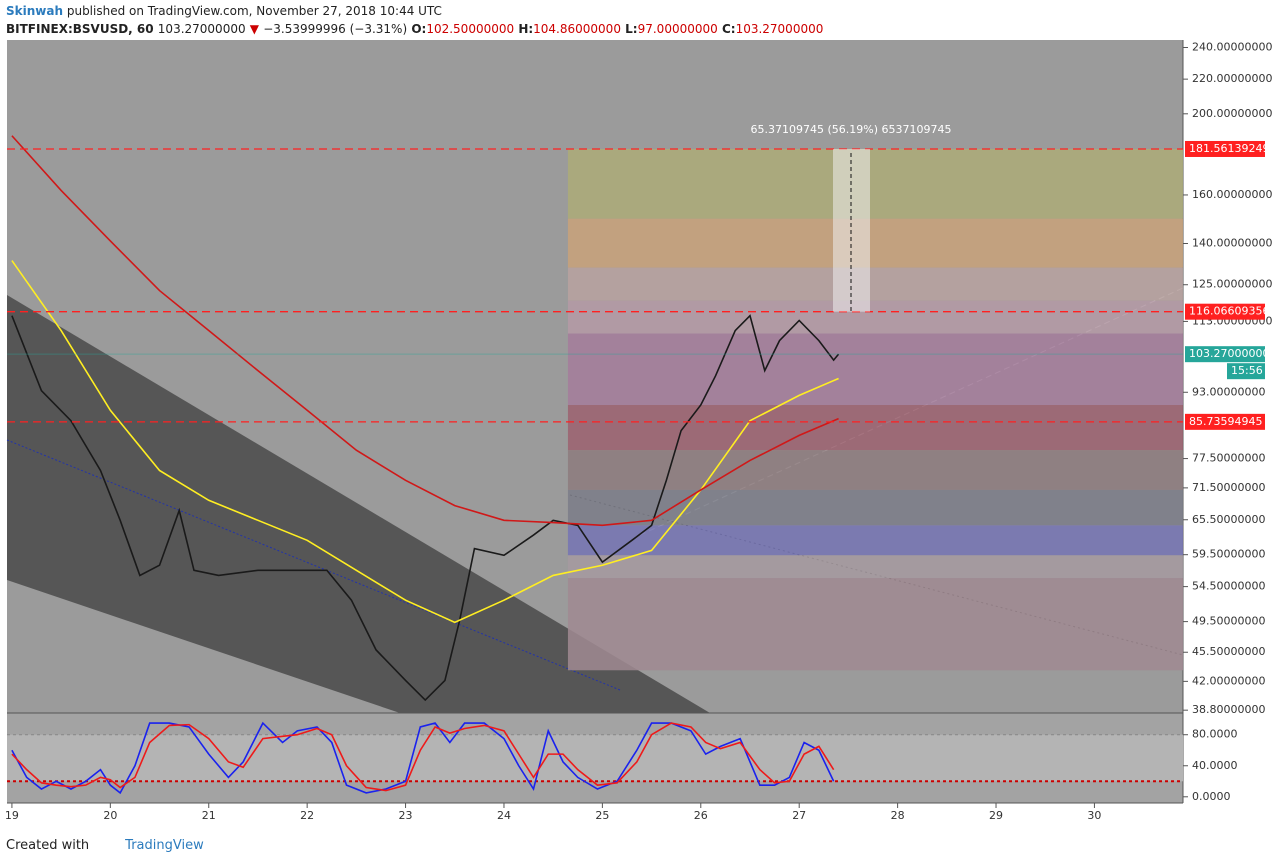  I want to click on low: 97.00000000, so click(677, 29).